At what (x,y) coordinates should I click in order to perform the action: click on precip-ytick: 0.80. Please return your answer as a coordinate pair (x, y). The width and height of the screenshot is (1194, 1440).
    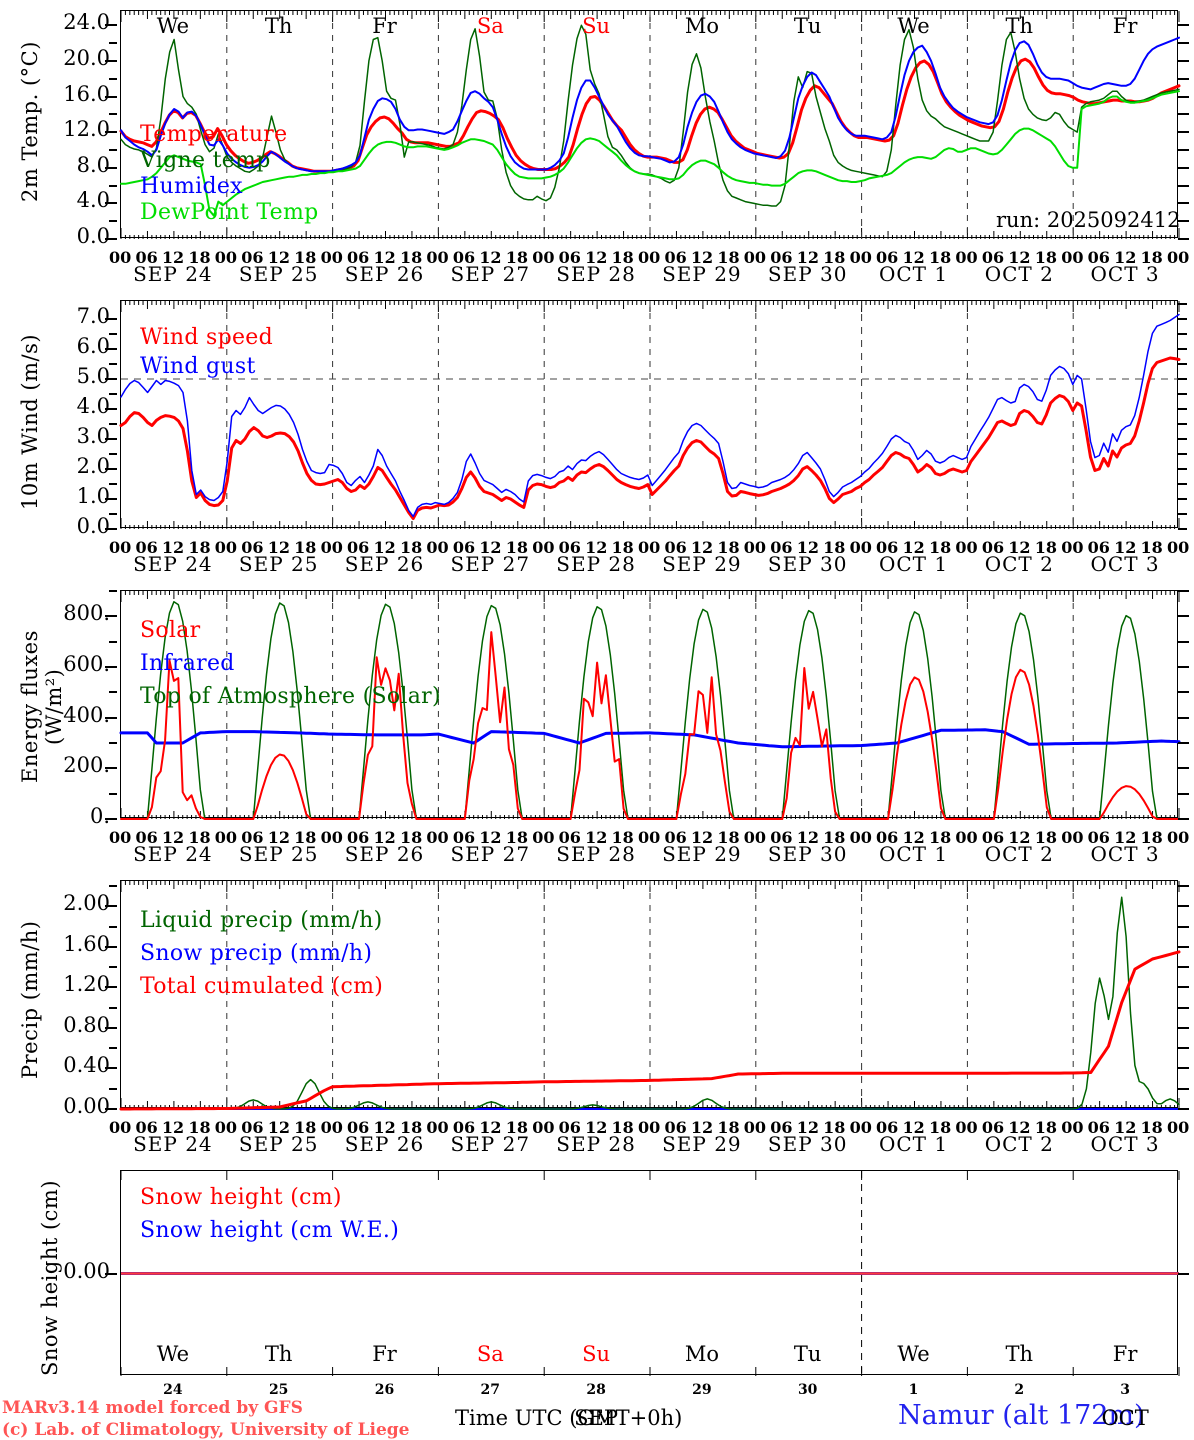
    Looking at the image, I should click on (86, 1024).